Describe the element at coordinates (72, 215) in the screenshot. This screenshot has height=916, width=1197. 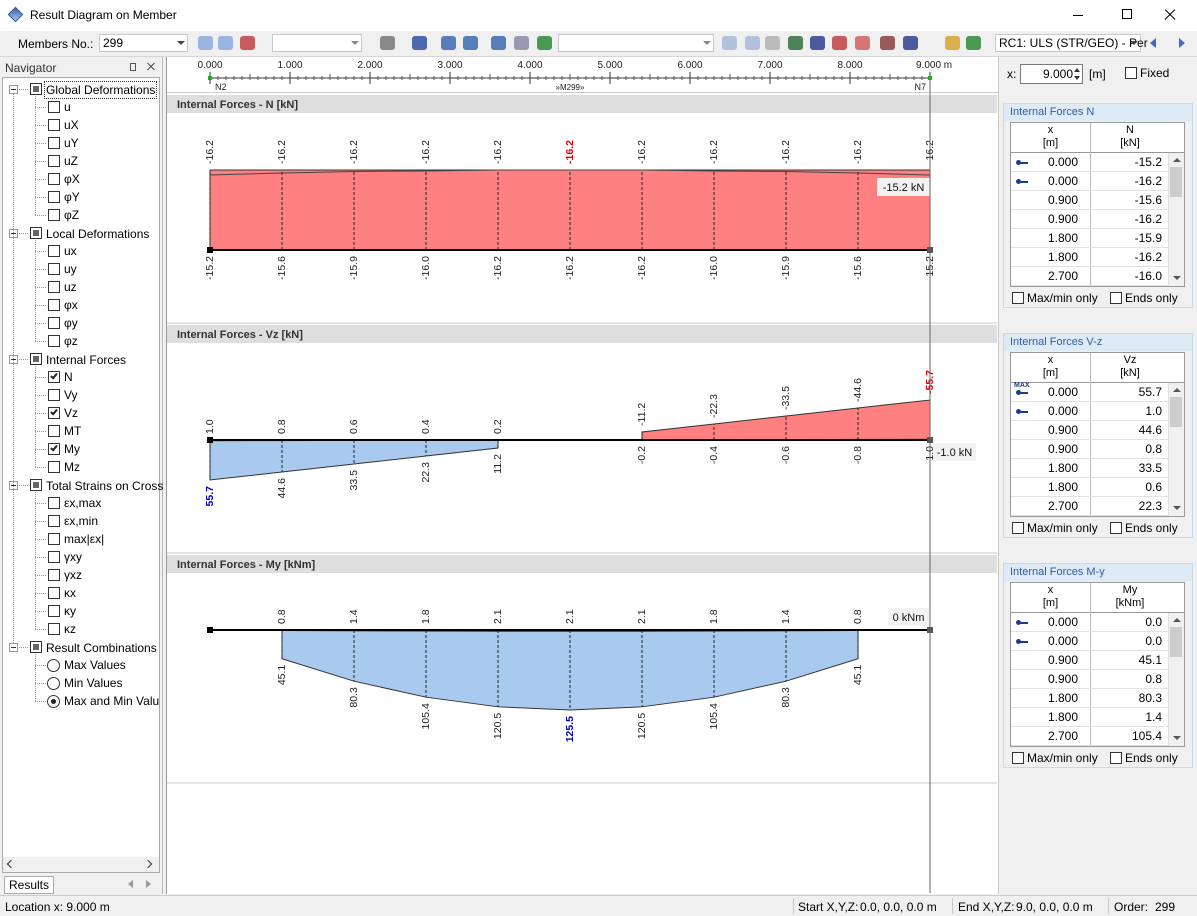
I see `item-label: φZ` at that location.